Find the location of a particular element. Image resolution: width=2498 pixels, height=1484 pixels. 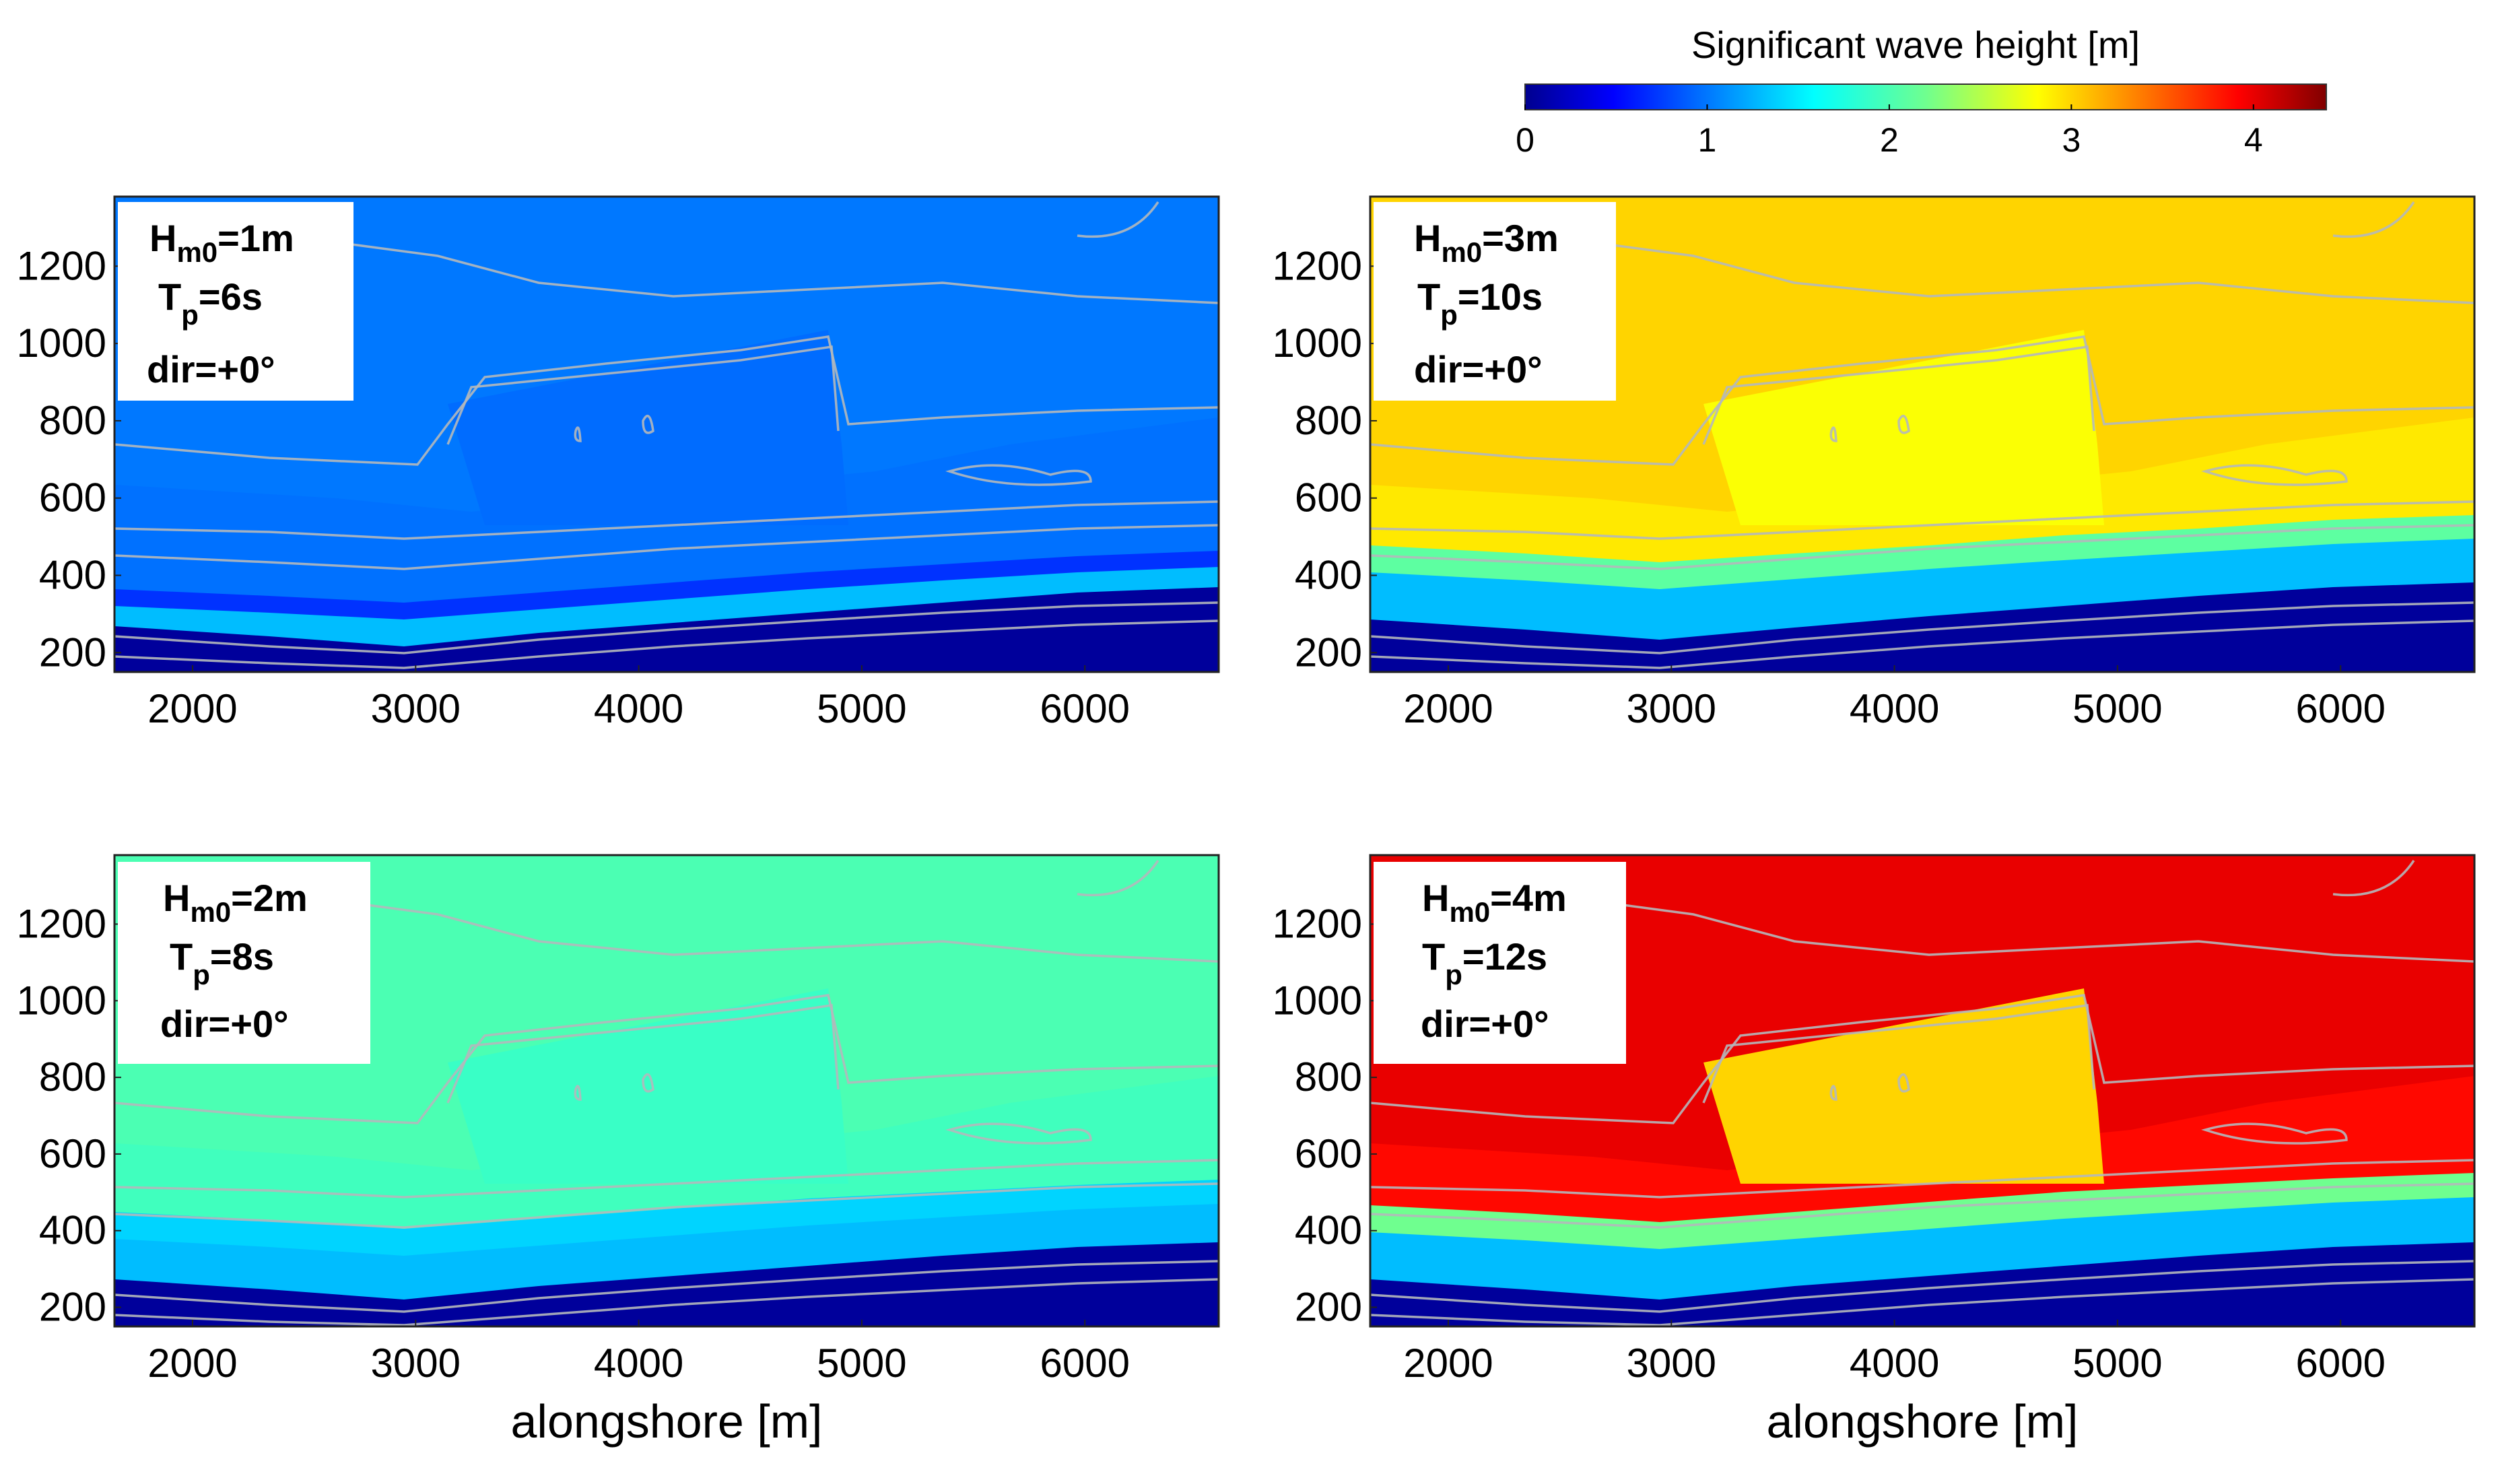

colorbar-gradient is located at coordinates (1925, 96).